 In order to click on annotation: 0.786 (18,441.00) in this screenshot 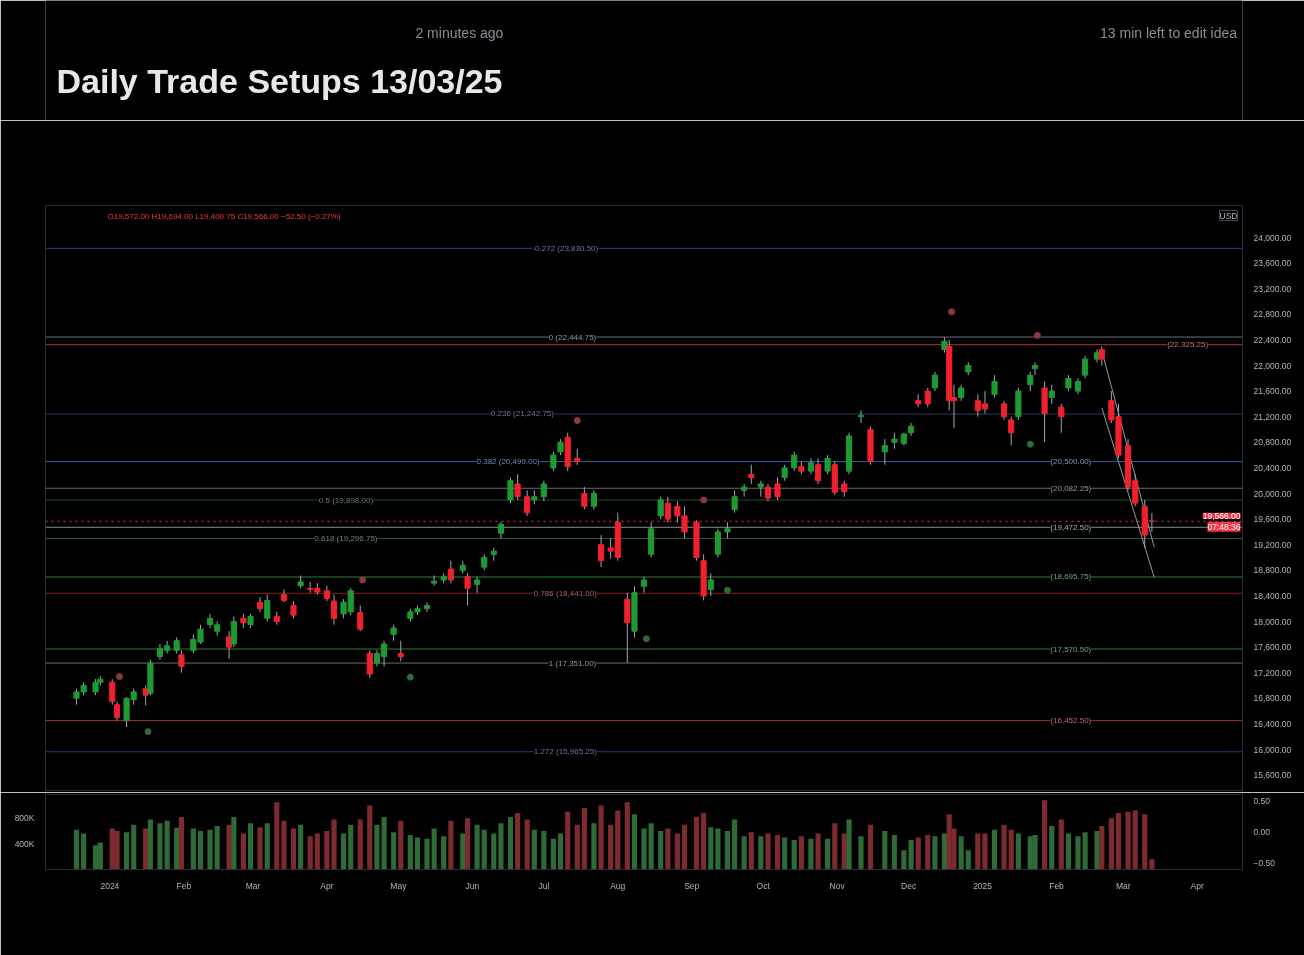, I will do `click(565, 593)`.